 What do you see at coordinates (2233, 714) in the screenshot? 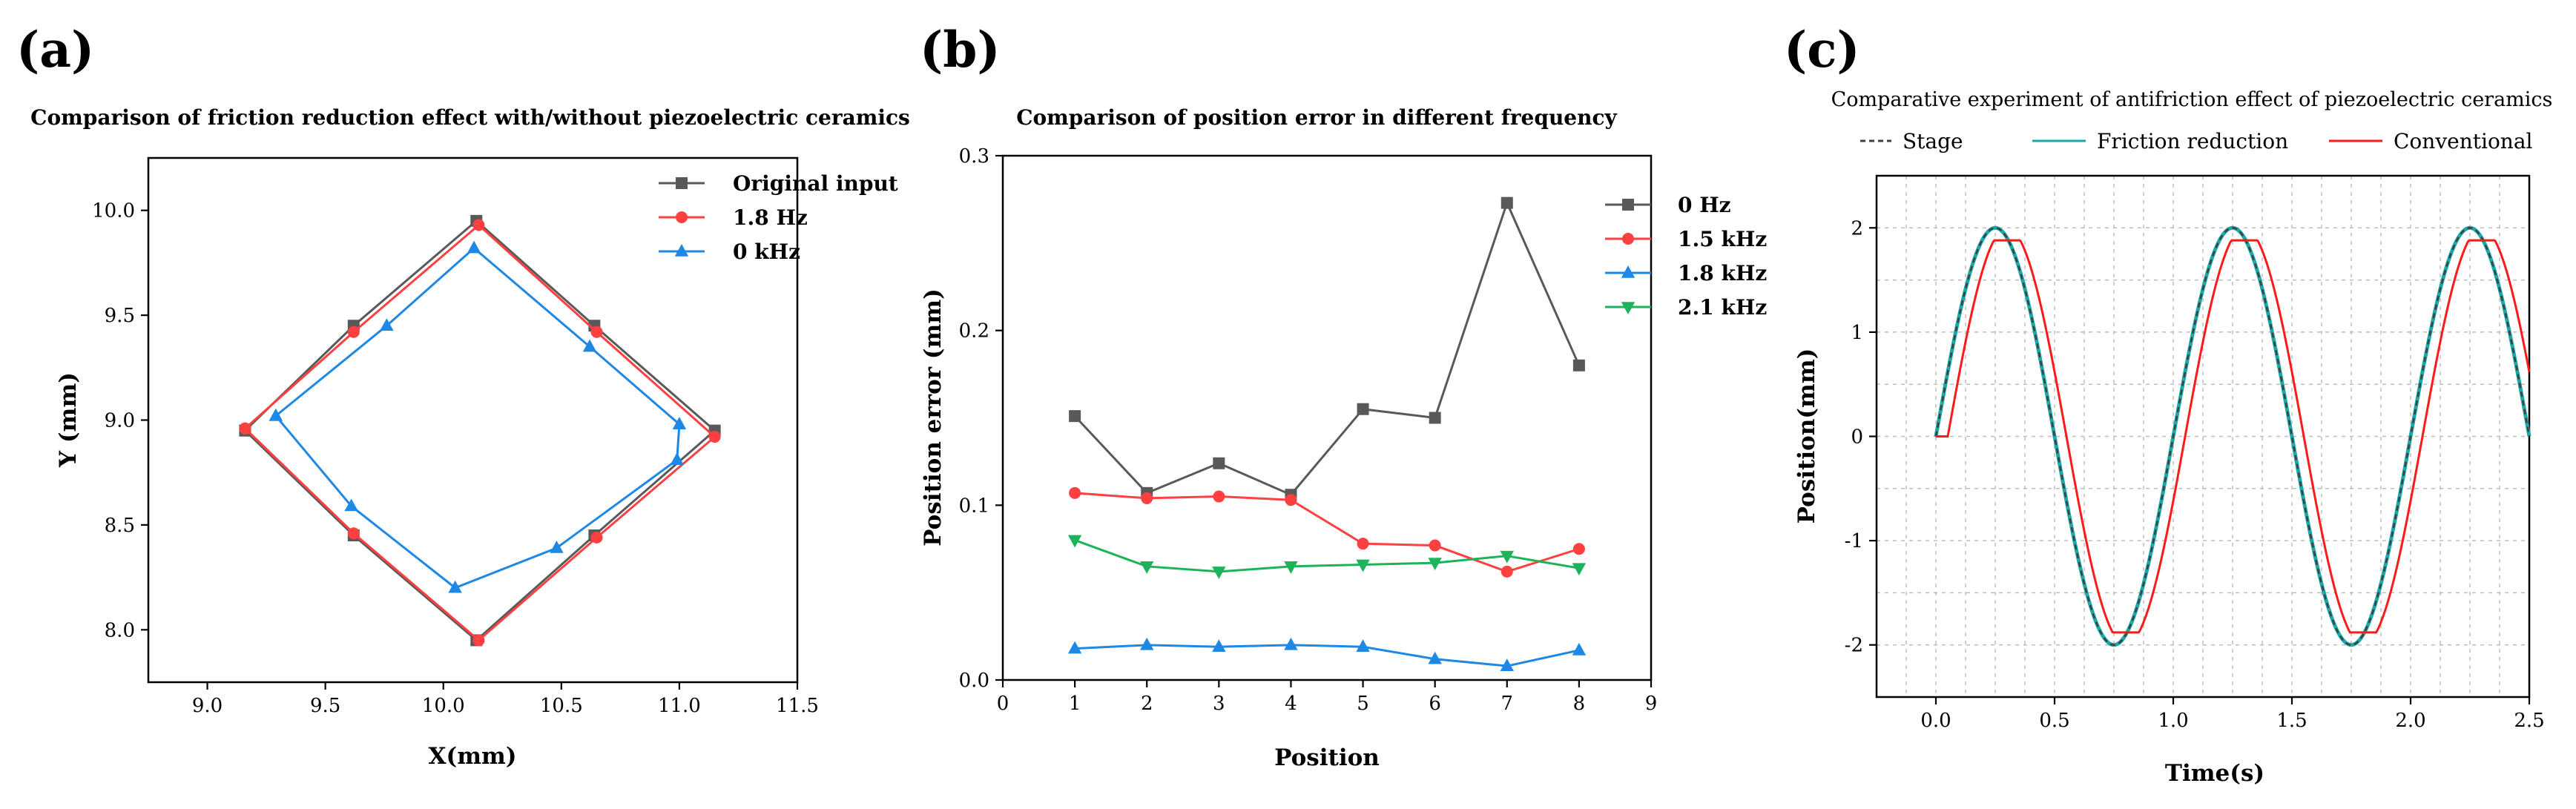
I see `panel-c-x-ticks: 0.0 0.5 1.0 1.5 2.0 2.5` at bounding box center [2233, 714].